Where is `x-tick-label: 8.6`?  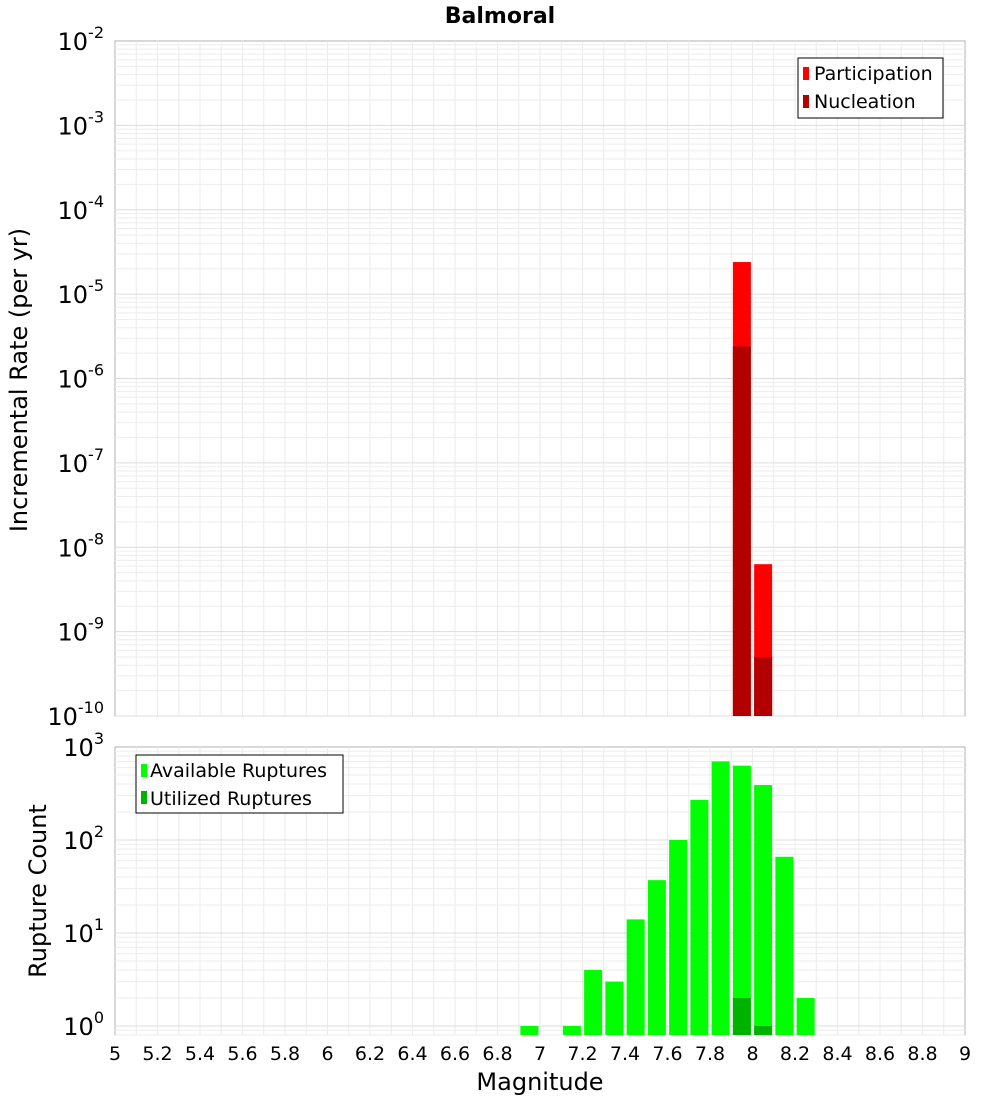
x-tick-label: 8.6 is located at coordinates (880, 1054).